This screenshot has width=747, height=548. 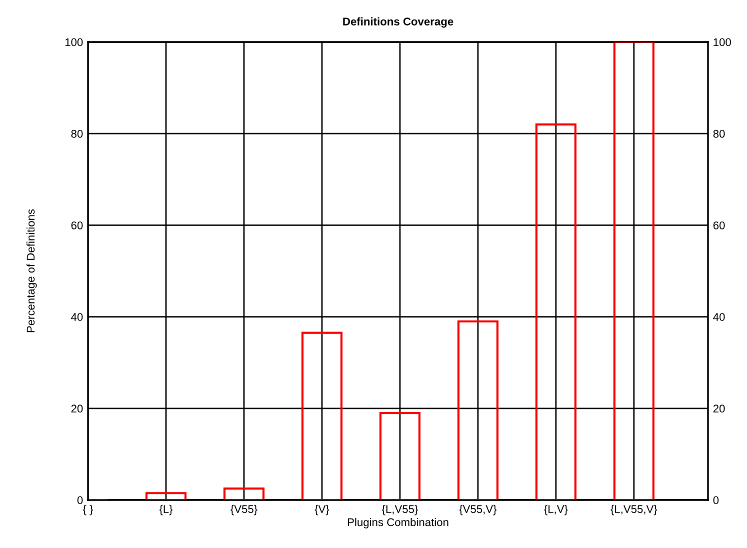 I want to click on y2-tick-label: 0, so click(x=716, y=500).